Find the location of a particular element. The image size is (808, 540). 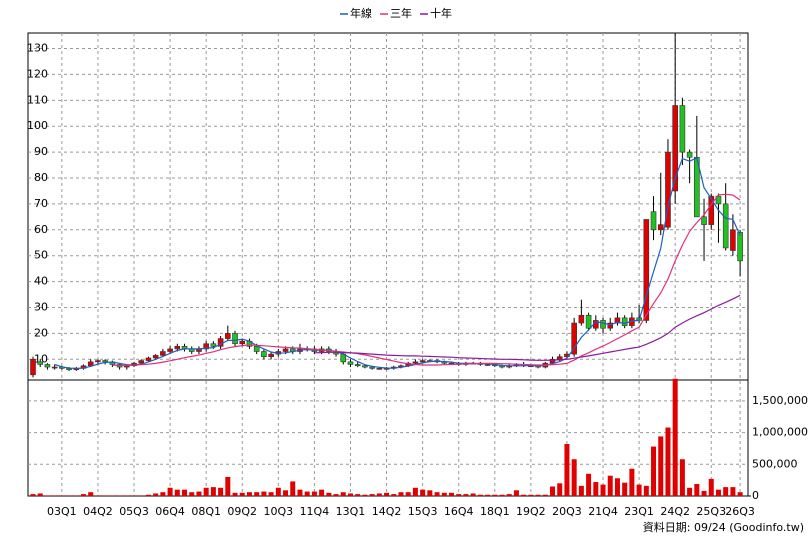

legend-label: 十年 is located at coordinates (441, 13).